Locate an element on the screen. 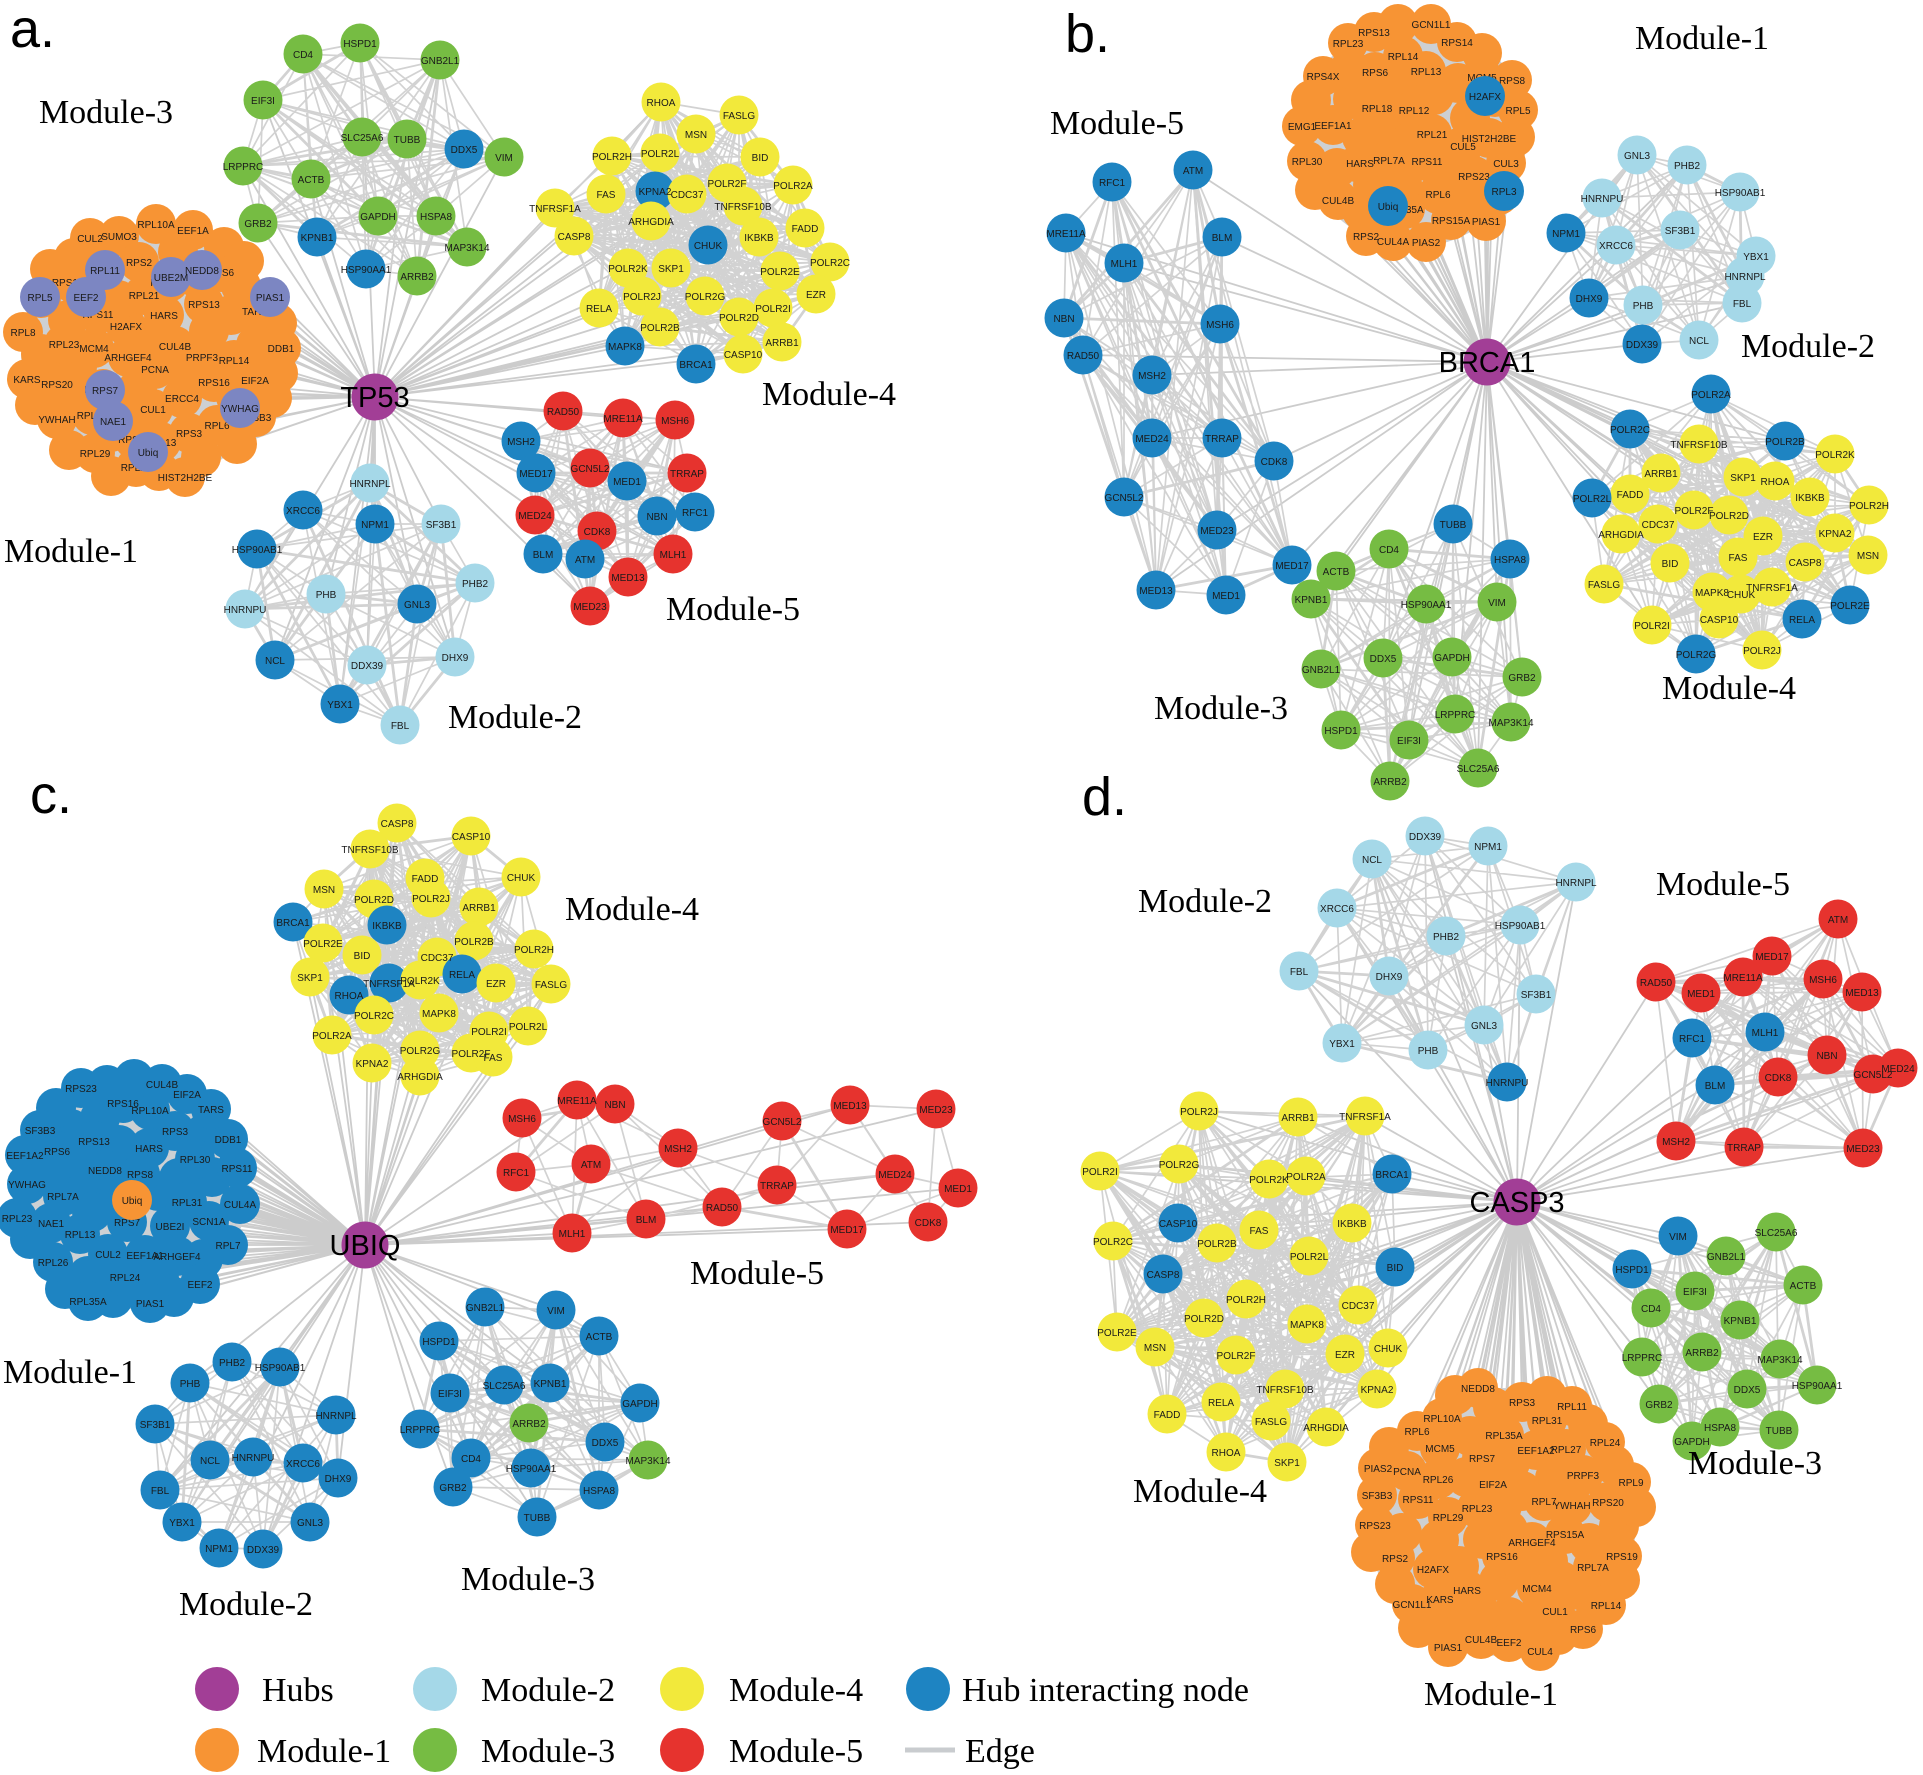  svg-text: NBN is located at coordinates (656, 517).